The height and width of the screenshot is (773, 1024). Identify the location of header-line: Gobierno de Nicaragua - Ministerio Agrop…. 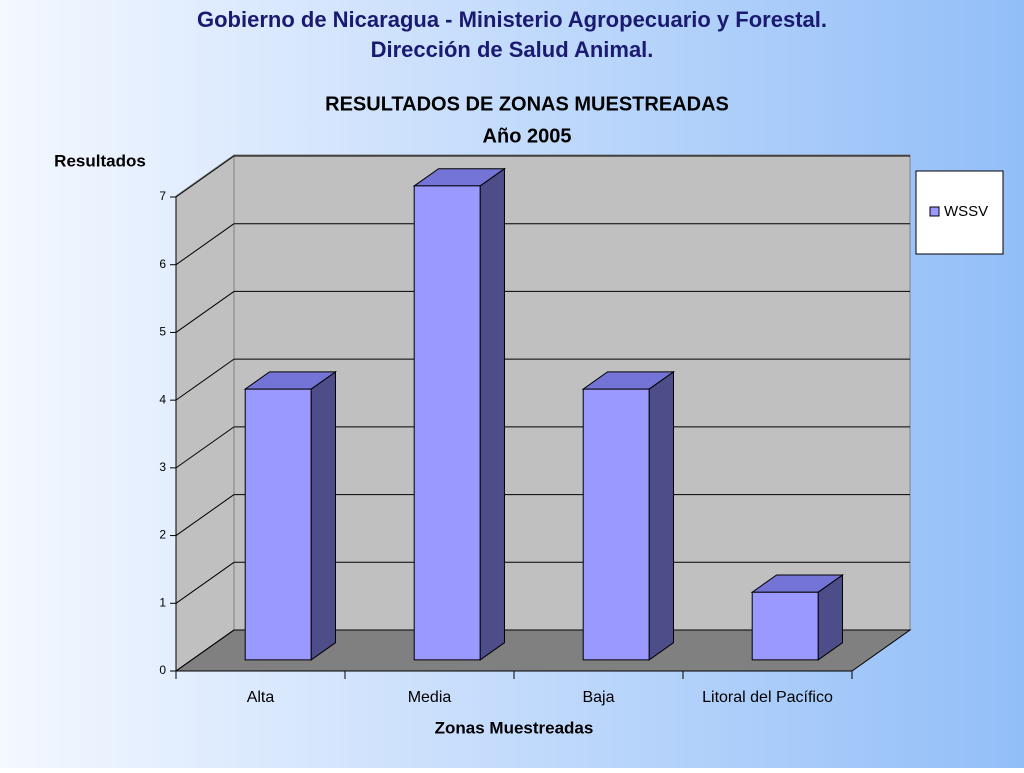
(512, 19).